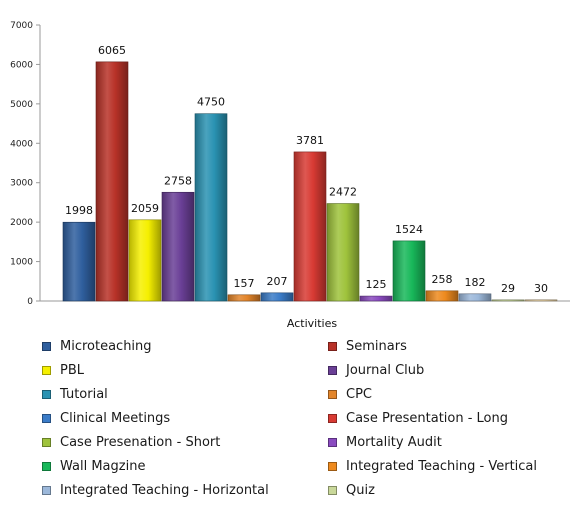 This screenshot has width=577, height=507. What do you see at coordinates (84, 394) in the screenshot?
I see `legend-label: Tutorial` at bounding box center [84, 394].